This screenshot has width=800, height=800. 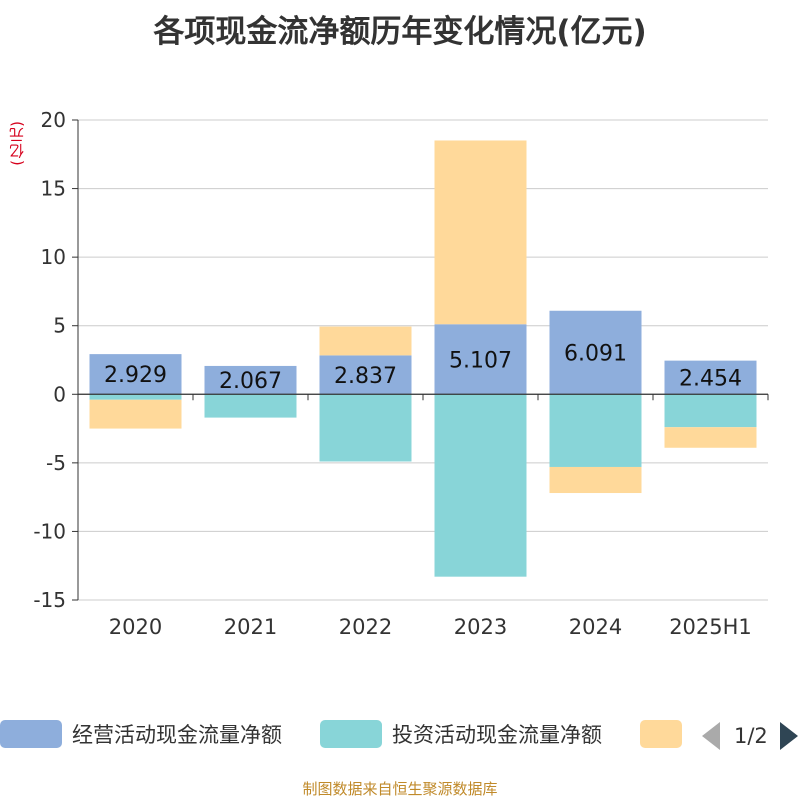 What do you see at coordinates (59, 394) in the screenshot?
I see `y-tick-label: 0` at bounding box center [59, 394].